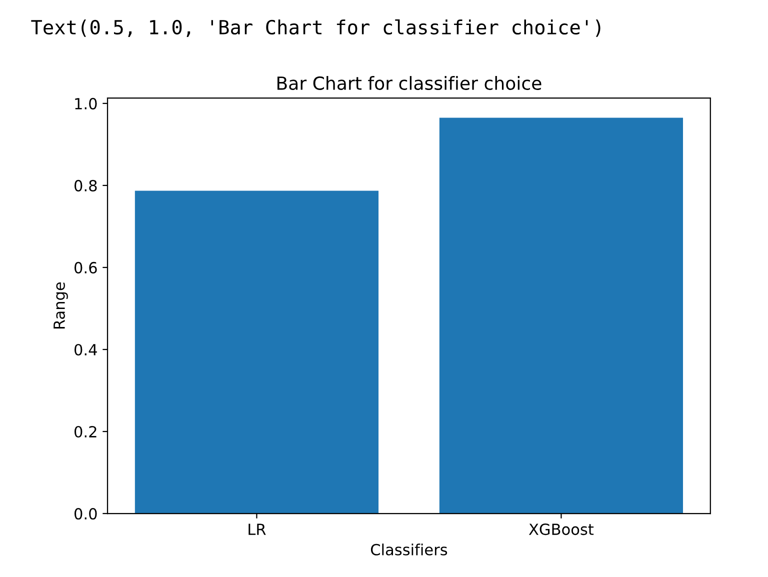 The height and width of the screenshot is (577, 768). I want to click on x-tick-label: XGBoost, so click(561, 530).